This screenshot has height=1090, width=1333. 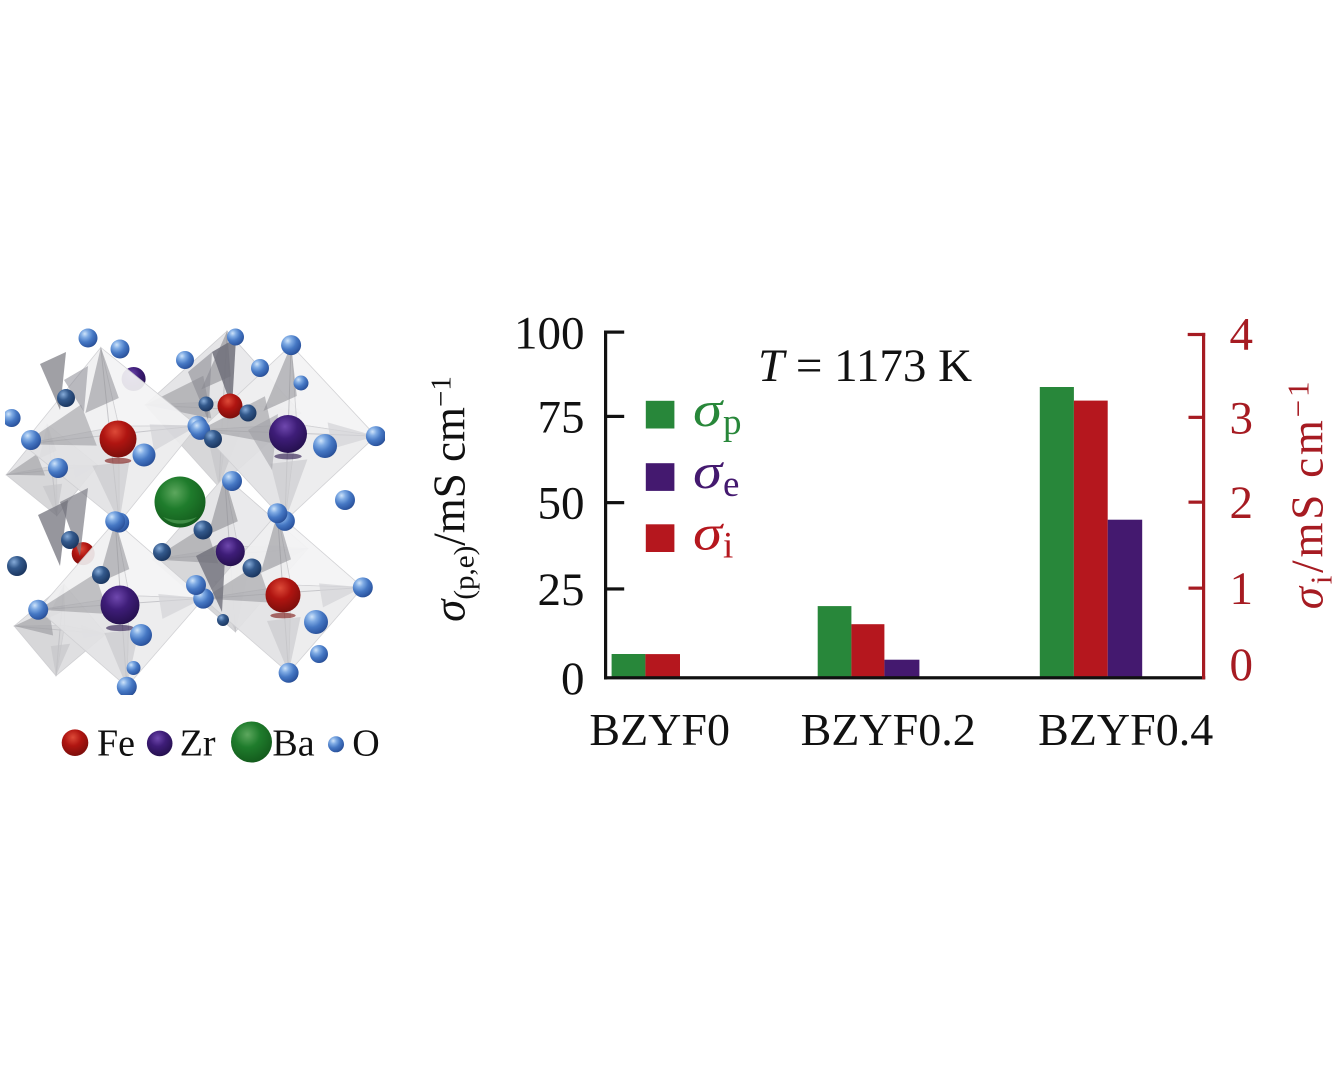 I want to click on svg-text: O, so click(x=365, y=744).